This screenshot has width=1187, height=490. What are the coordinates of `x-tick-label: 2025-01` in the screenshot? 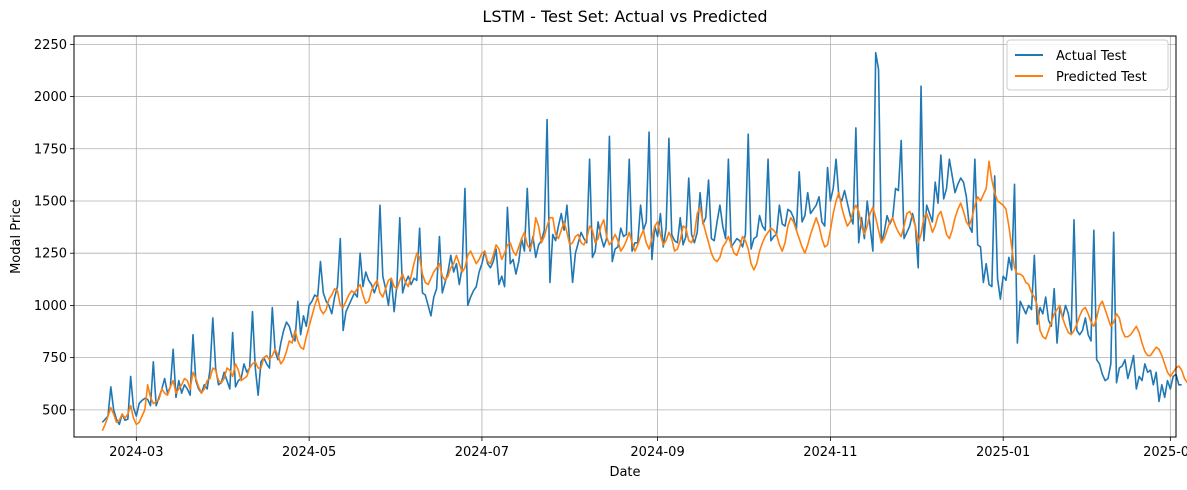 It's located at (1003, 452).